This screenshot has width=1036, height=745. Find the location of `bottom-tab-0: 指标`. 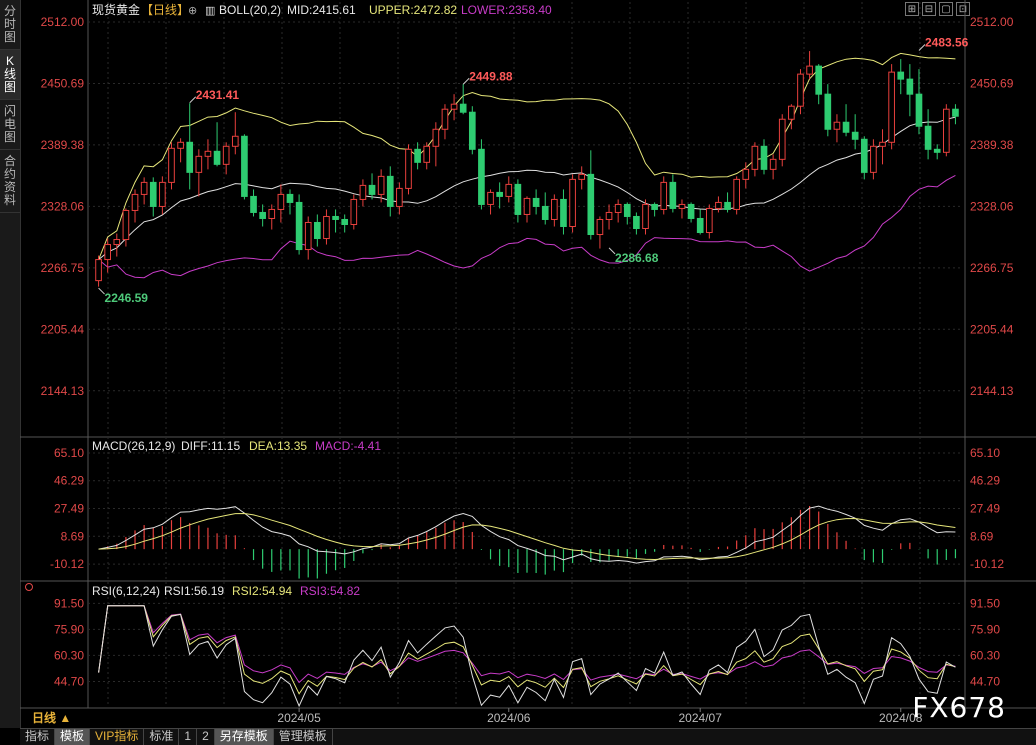

bottom-tab-0: 指标 is located at coordinates (38, 737).